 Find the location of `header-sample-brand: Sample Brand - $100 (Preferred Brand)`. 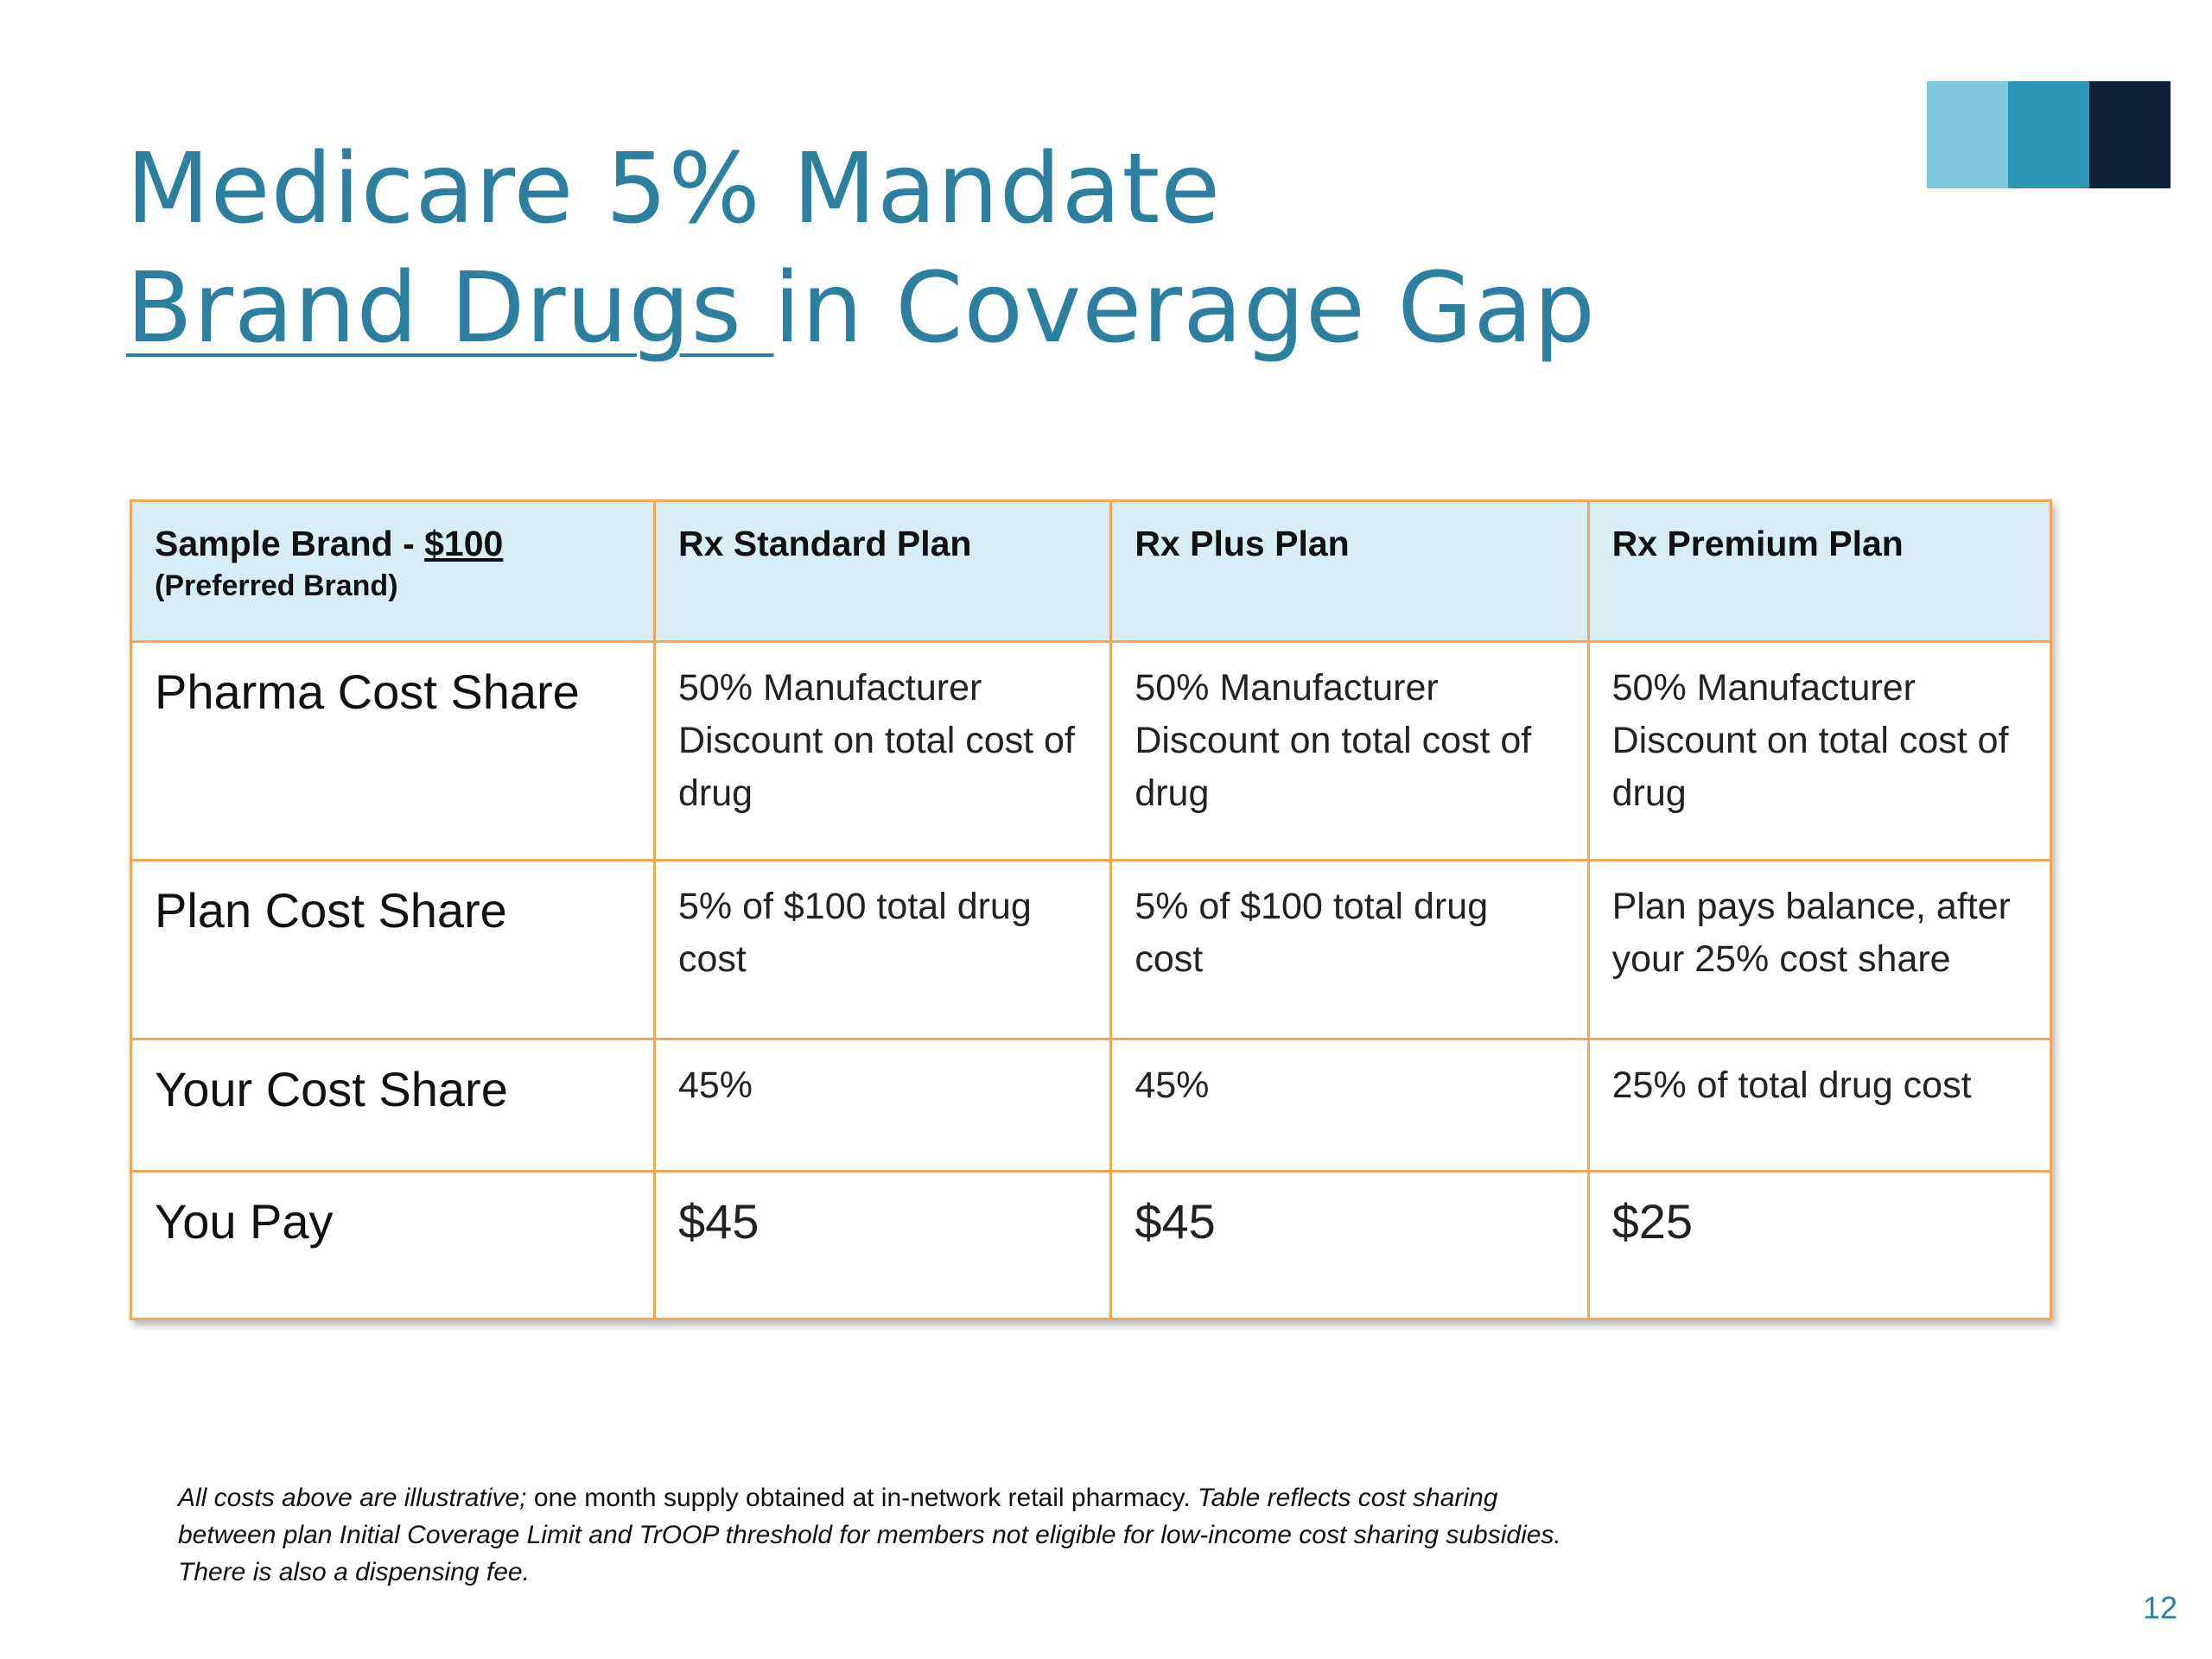

header-sample-brand: Sample Brand - $100 (Preferred Brand) is located at coordinates (393, 571).